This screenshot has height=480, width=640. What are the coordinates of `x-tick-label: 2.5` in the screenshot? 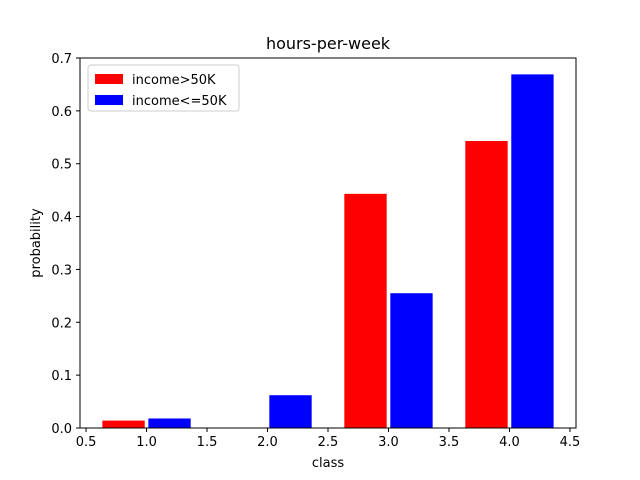 It's located at (328, 442).